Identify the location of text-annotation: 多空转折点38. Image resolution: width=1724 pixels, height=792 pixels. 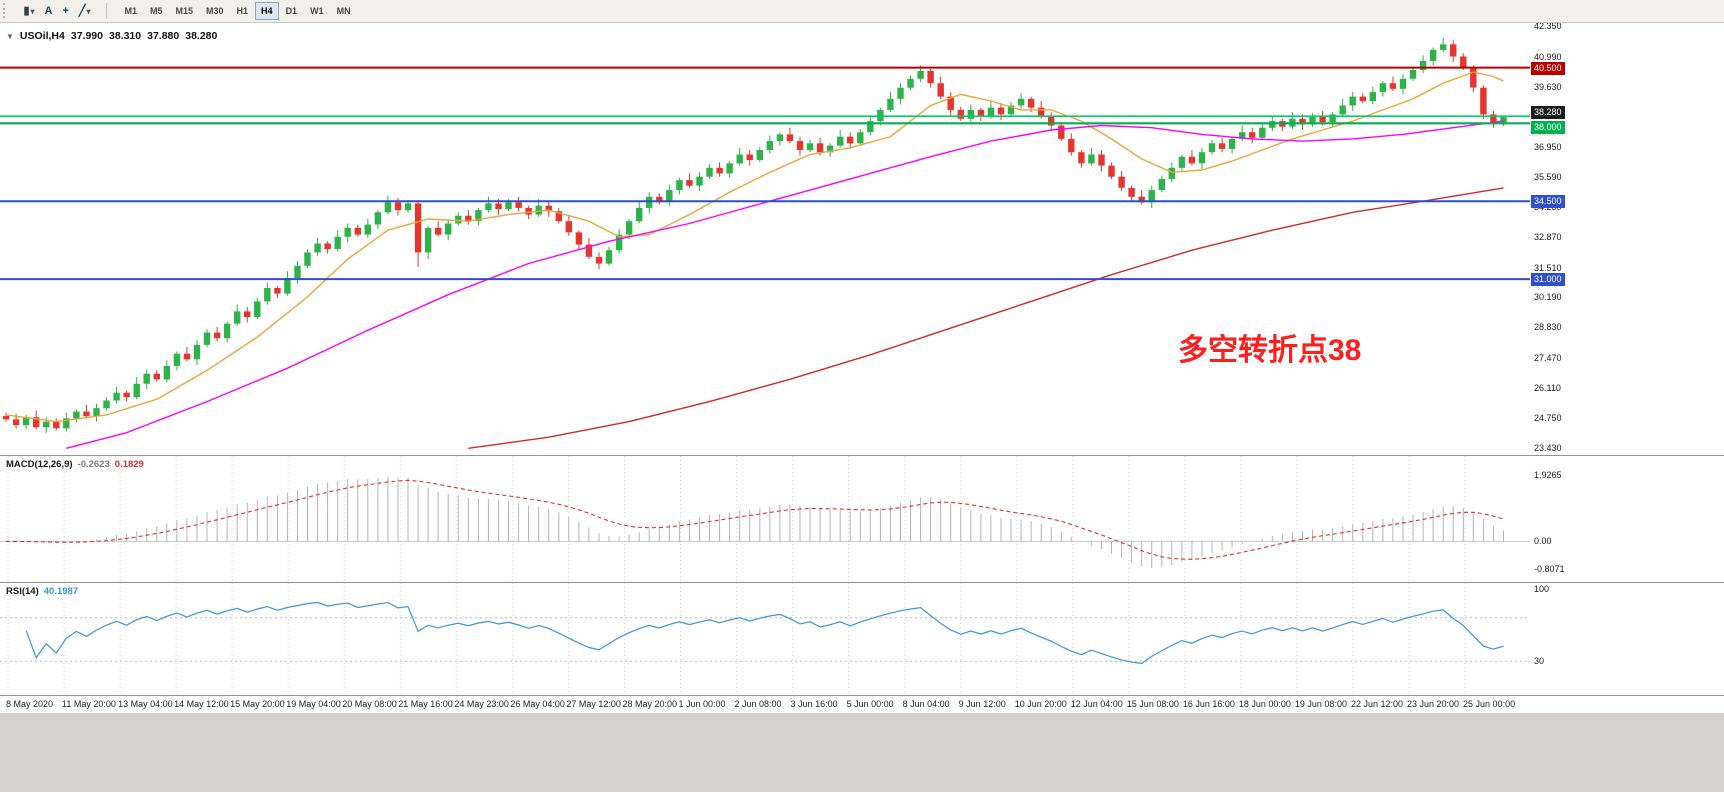
(1270, 350).